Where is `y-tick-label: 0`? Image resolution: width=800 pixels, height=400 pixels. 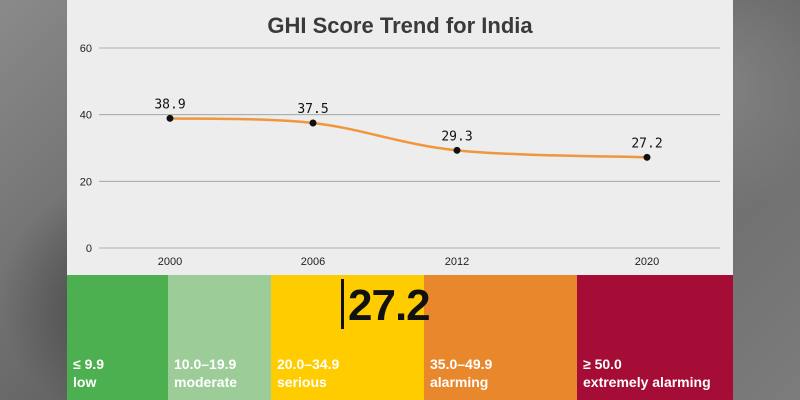
y-tick-label: 0 is located at coordinates (89, 249).